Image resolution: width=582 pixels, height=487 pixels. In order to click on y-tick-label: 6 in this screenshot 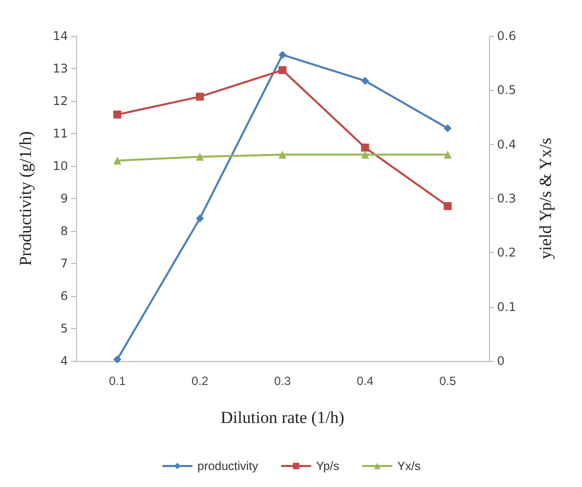, I will do `click(64, 296)`.